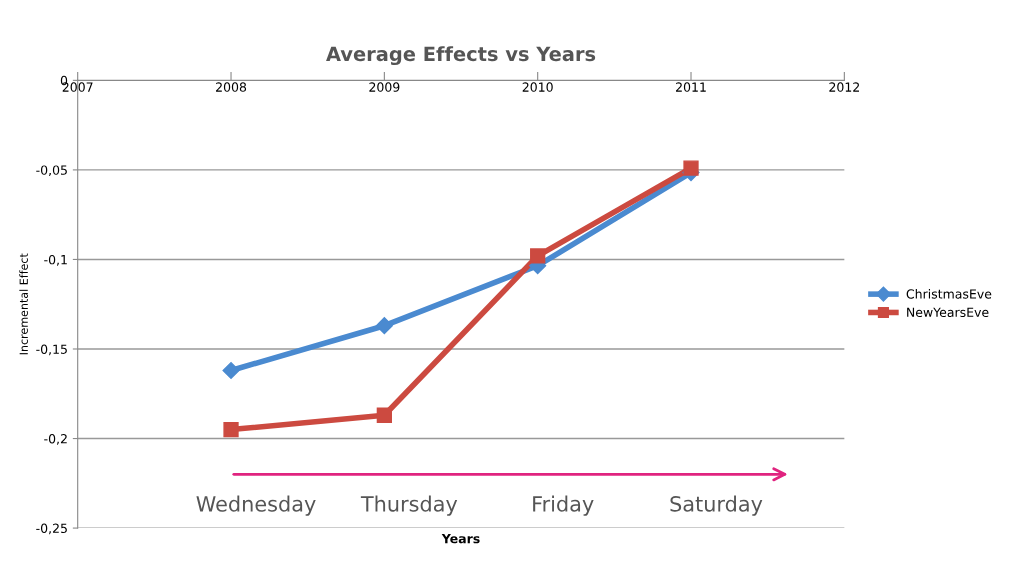 The width and height of the screenshot is (1036, 574). Describe the element at coordinates (51, 350) in the screenshot. I see `y-tick-label: -0,15` at that location.